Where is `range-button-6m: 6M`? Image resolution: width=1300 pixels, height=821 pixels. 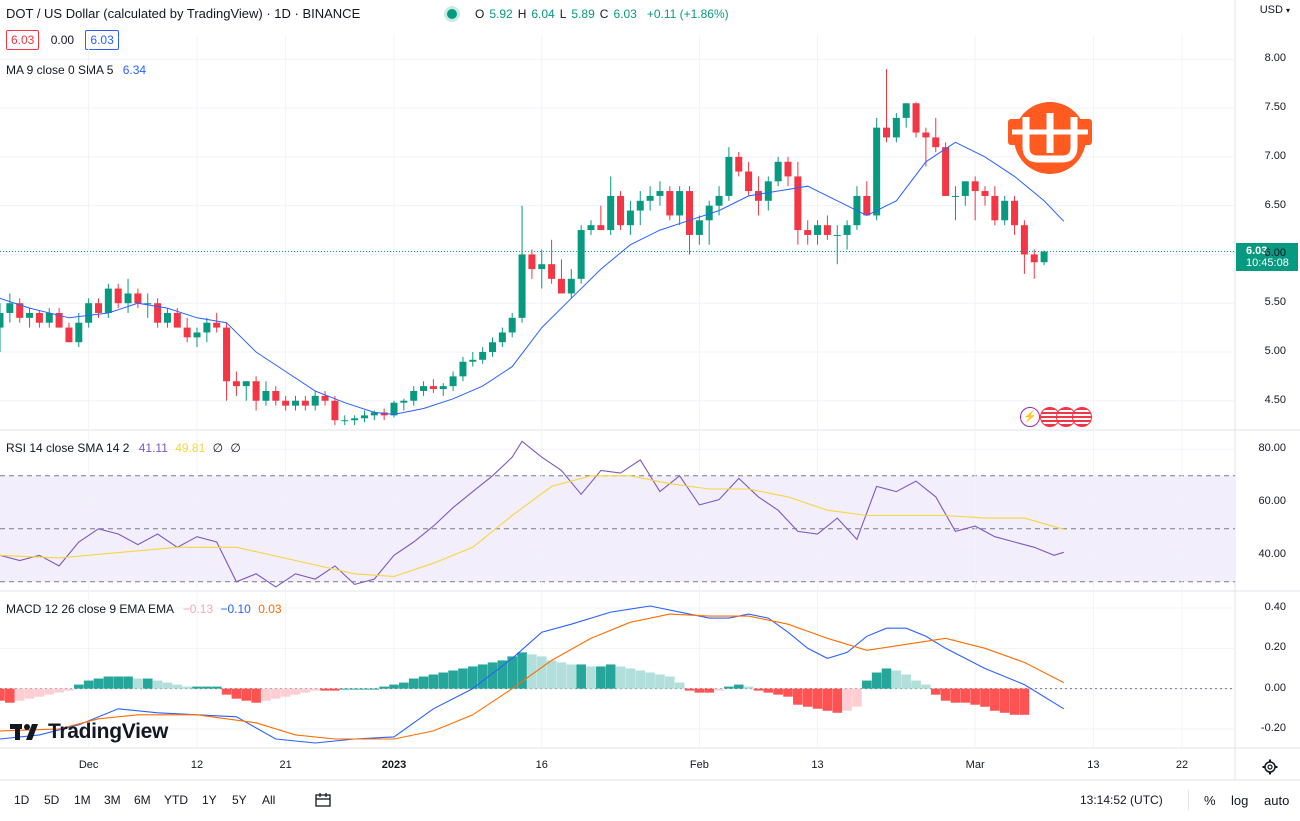
range-button-6m: 6M is located at coordinates (142, 800).